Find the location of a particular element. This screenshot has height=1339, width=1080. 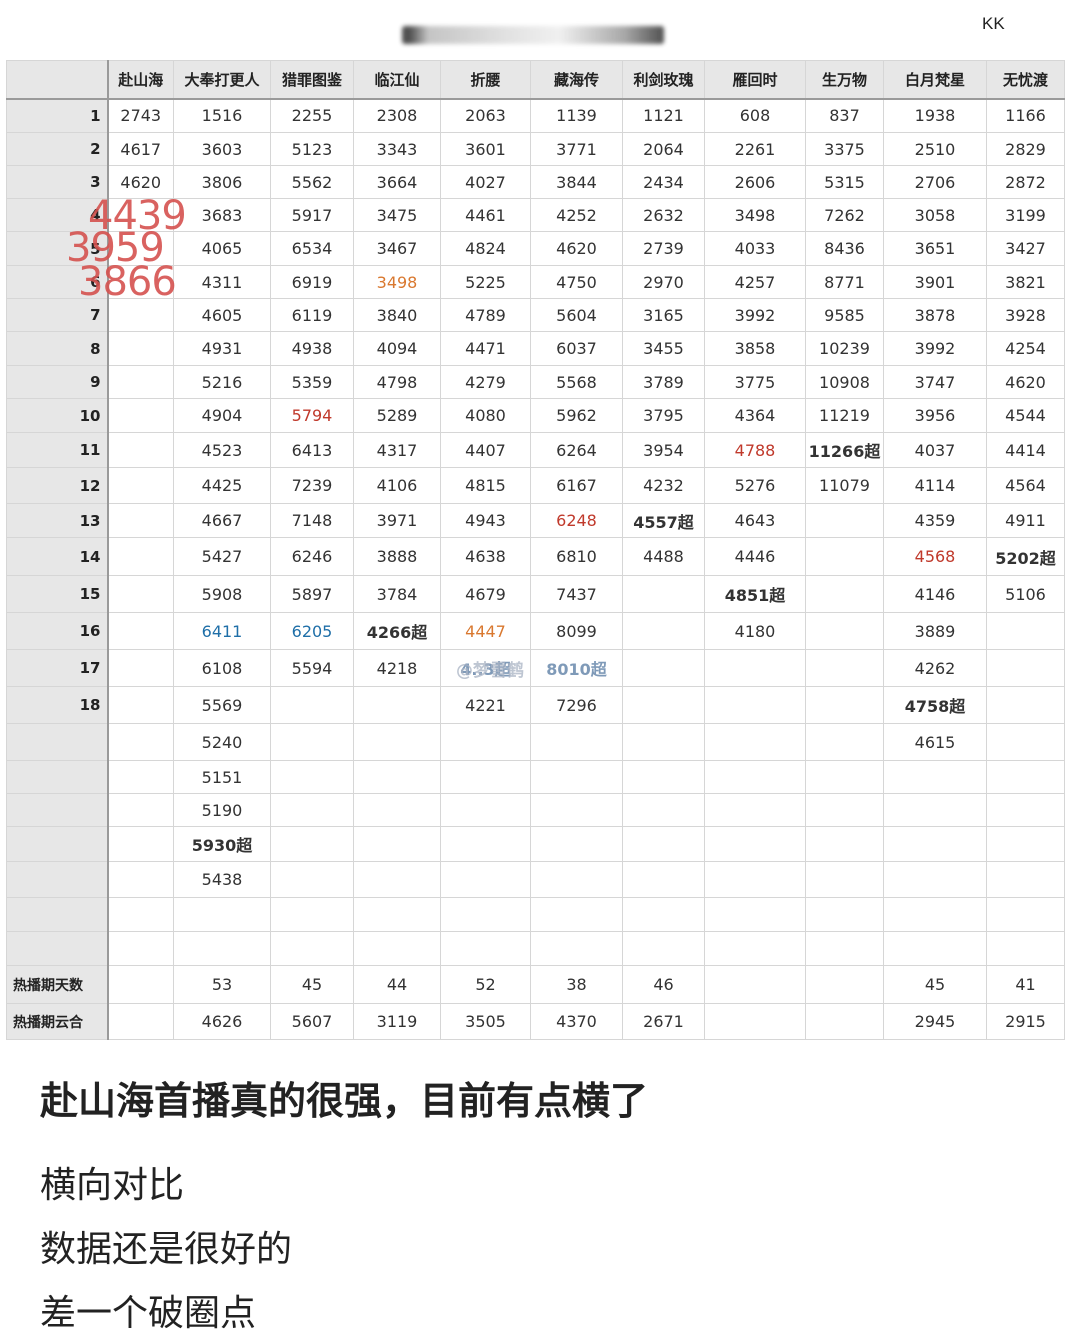

table-cell: 4931 is located at coordinates (222, 348).